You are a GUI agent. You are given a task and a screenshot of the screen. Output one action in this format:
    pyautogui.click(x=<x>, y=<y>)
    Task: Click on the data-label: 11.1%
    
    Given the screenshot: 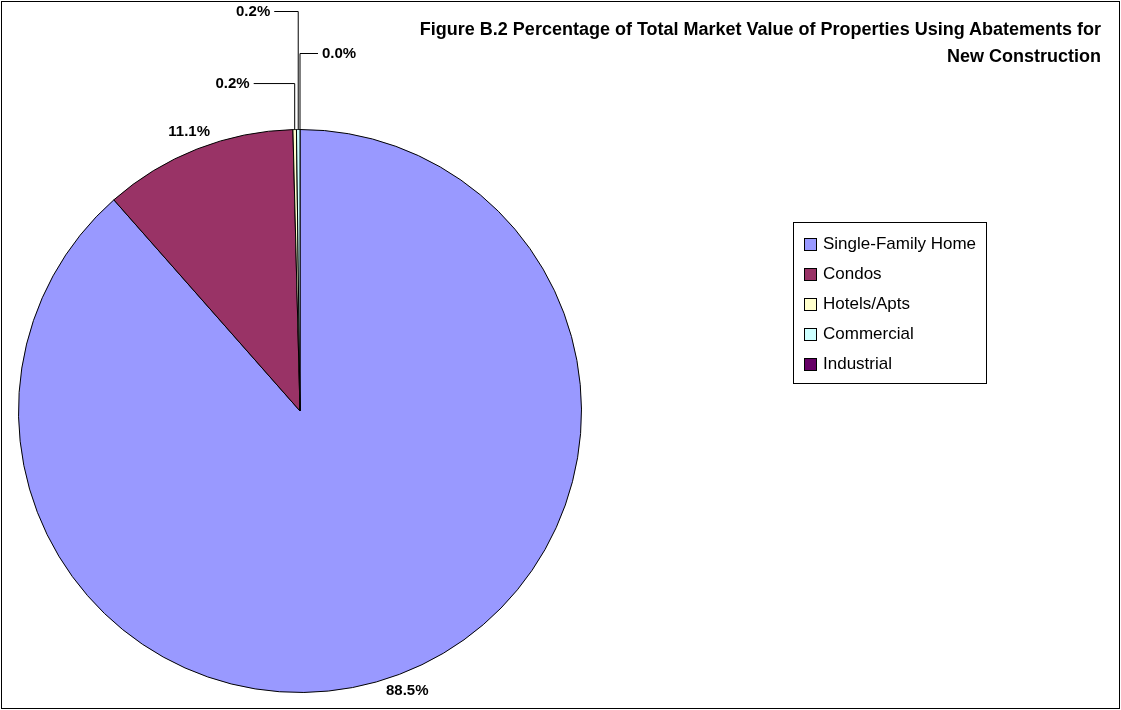 What is the action you would take?
    pyautogui.click(x=189, y=131)
    